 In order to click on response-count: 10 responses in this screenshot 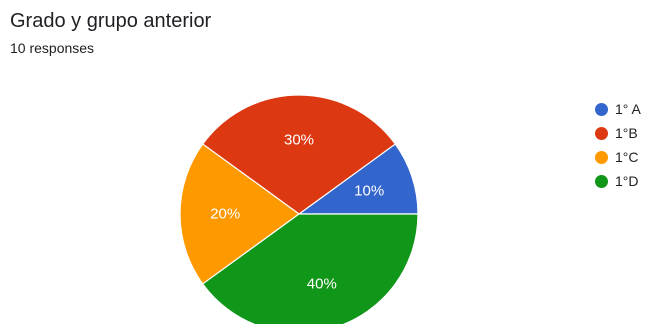, I will do `click(52, 48)`.